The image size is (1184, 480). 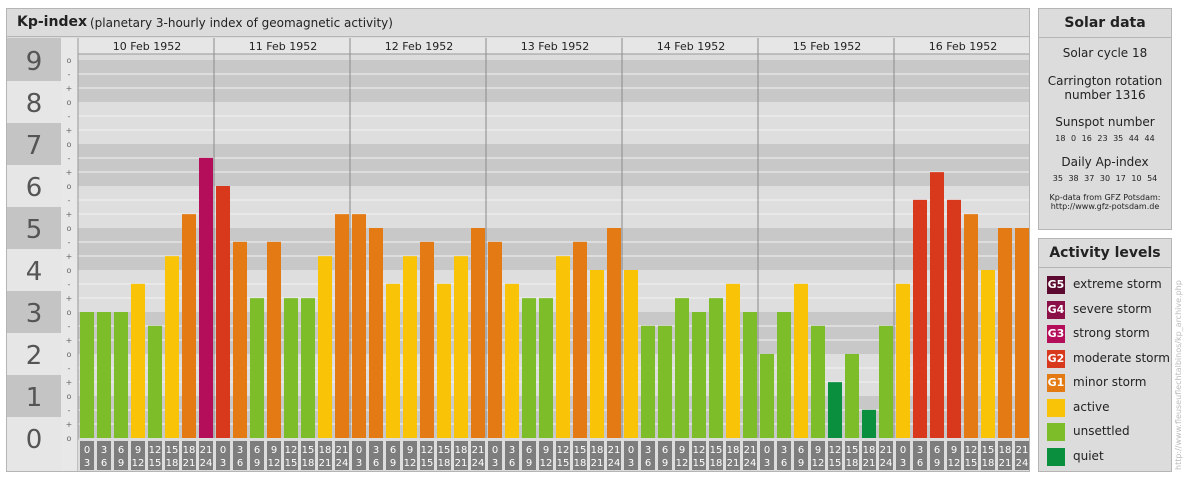 What do you see at coordinates (147, 46) in the screenshot?
I see `day-label: 10 Feb 1952` at bounding box center [147, 46].